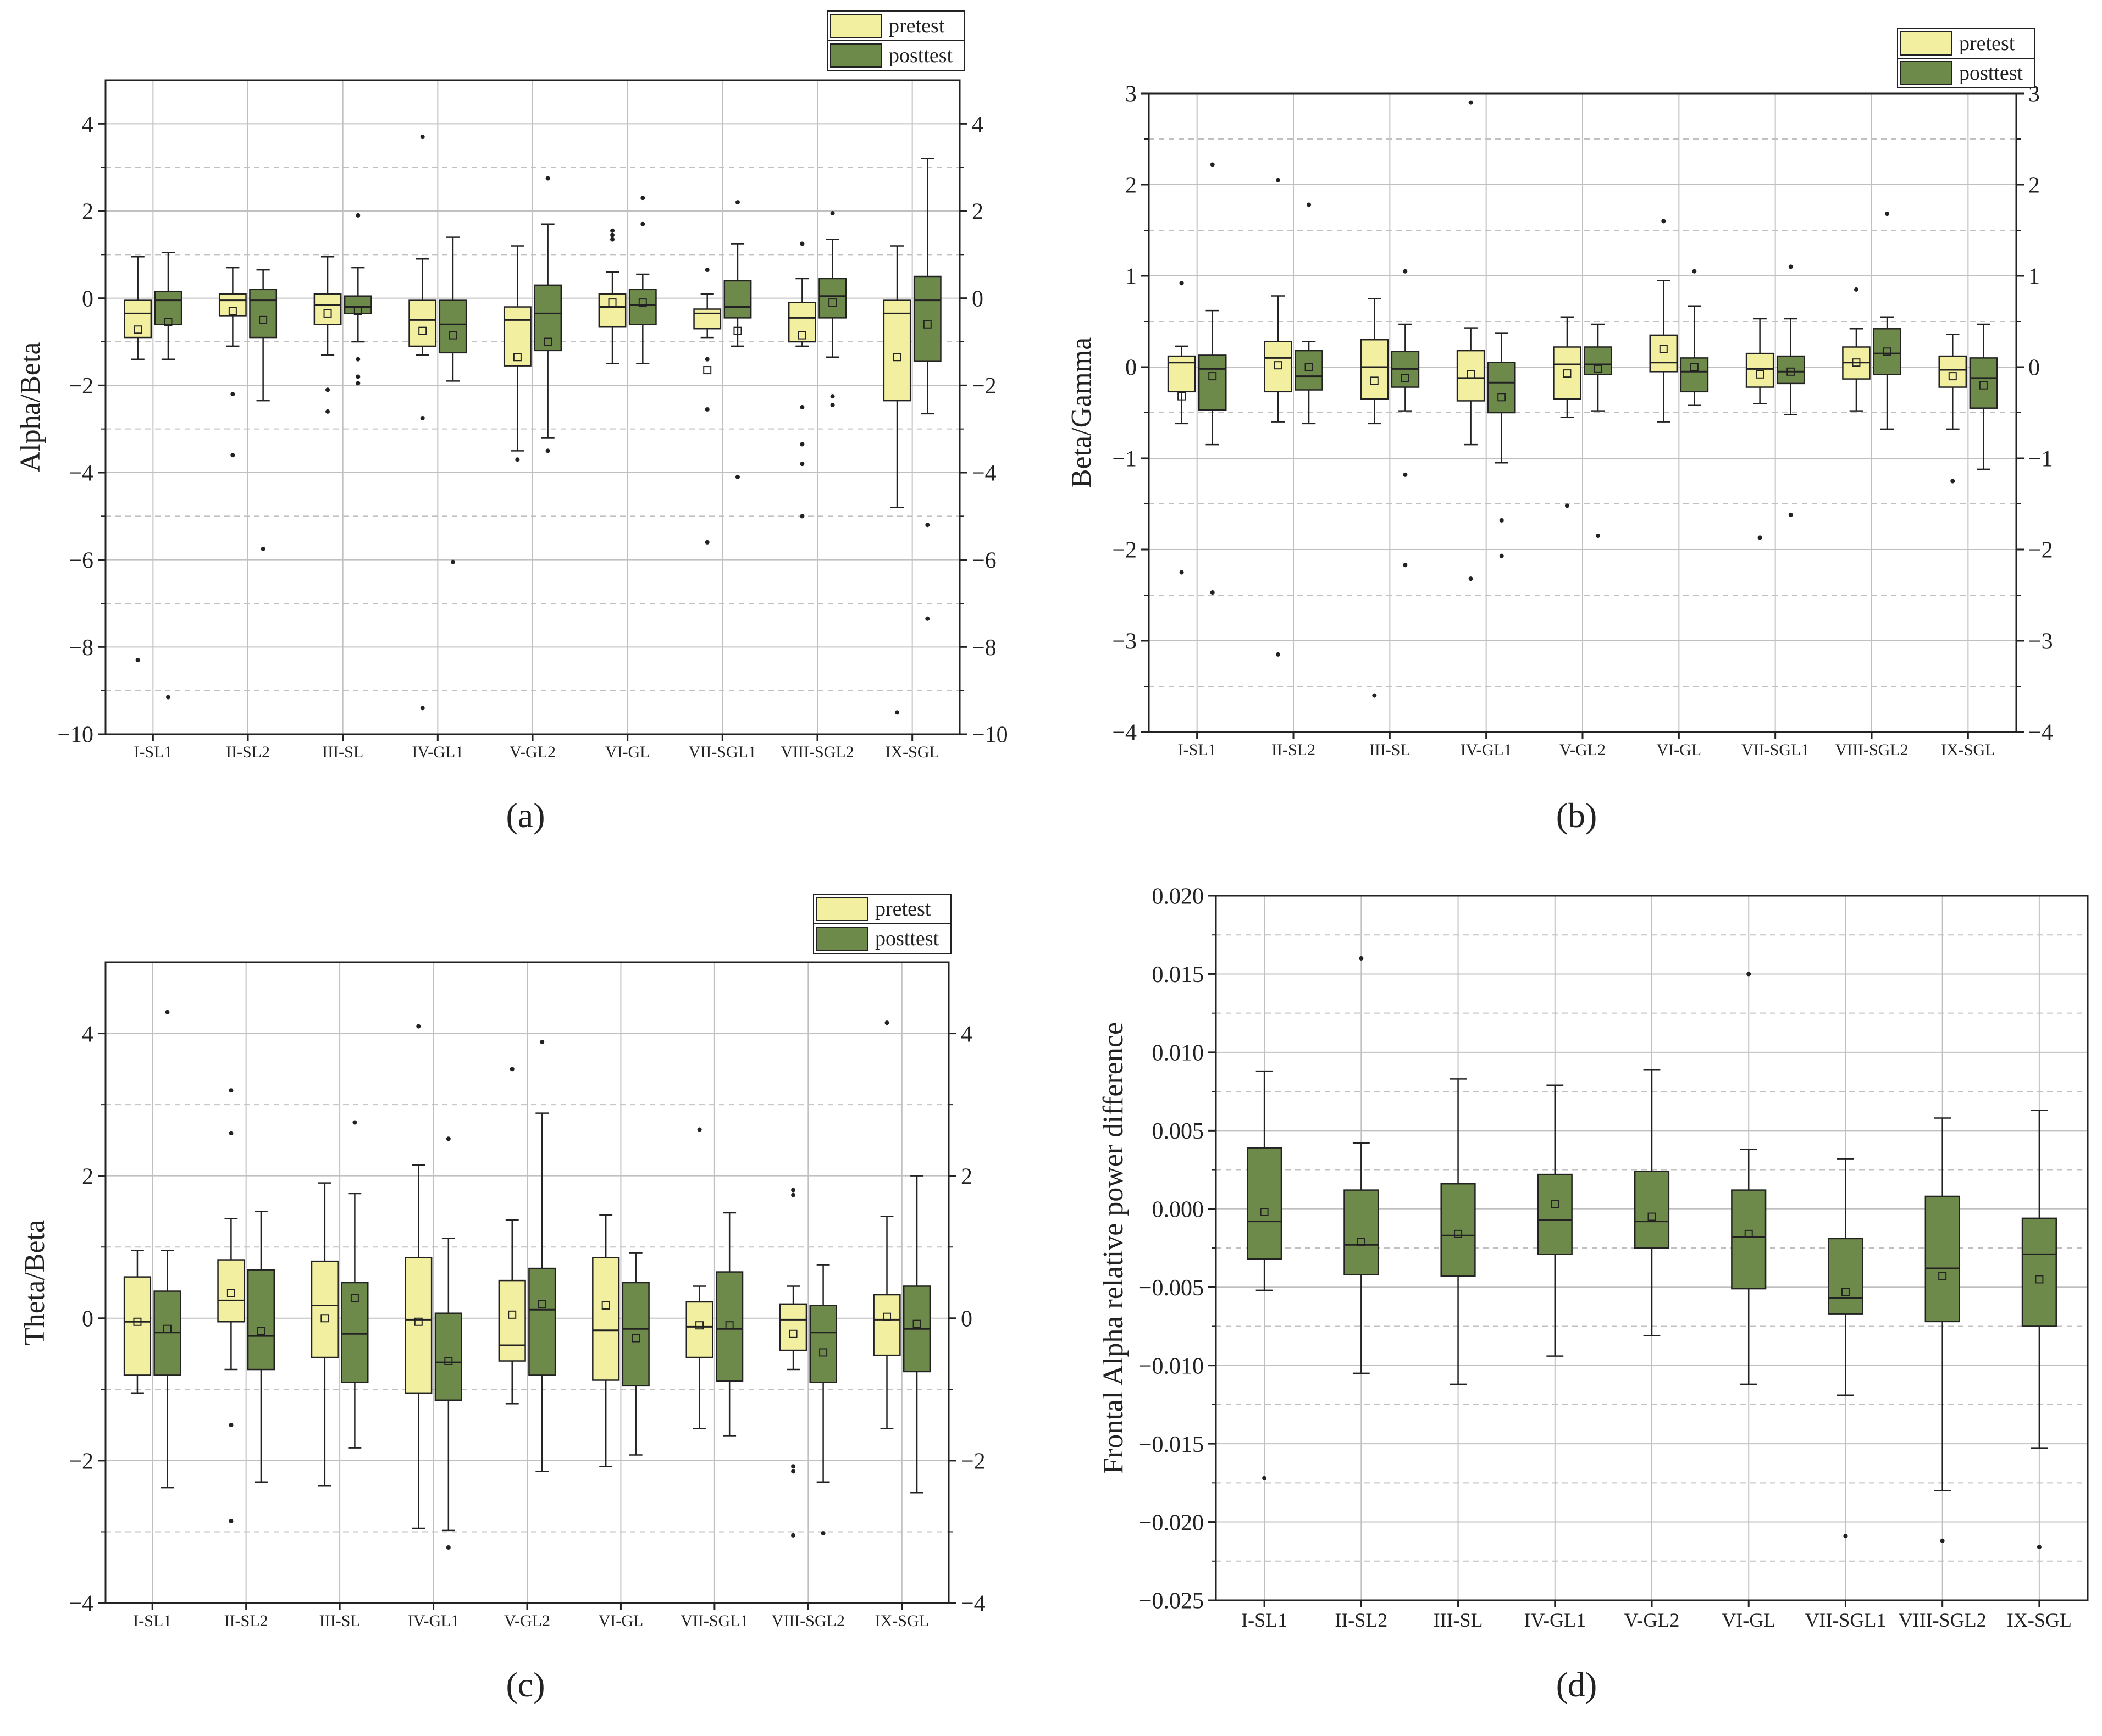  Describe the element at coordinates (2041, 459) in the screenshot. I see `y-tick-label-right: −1` at that location.